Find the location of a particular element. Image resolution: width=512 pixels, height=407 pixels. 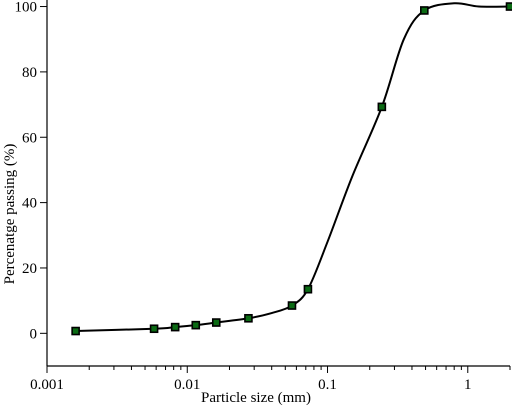

x-tick-label: 0.1 is located at coordinates (327, 385).